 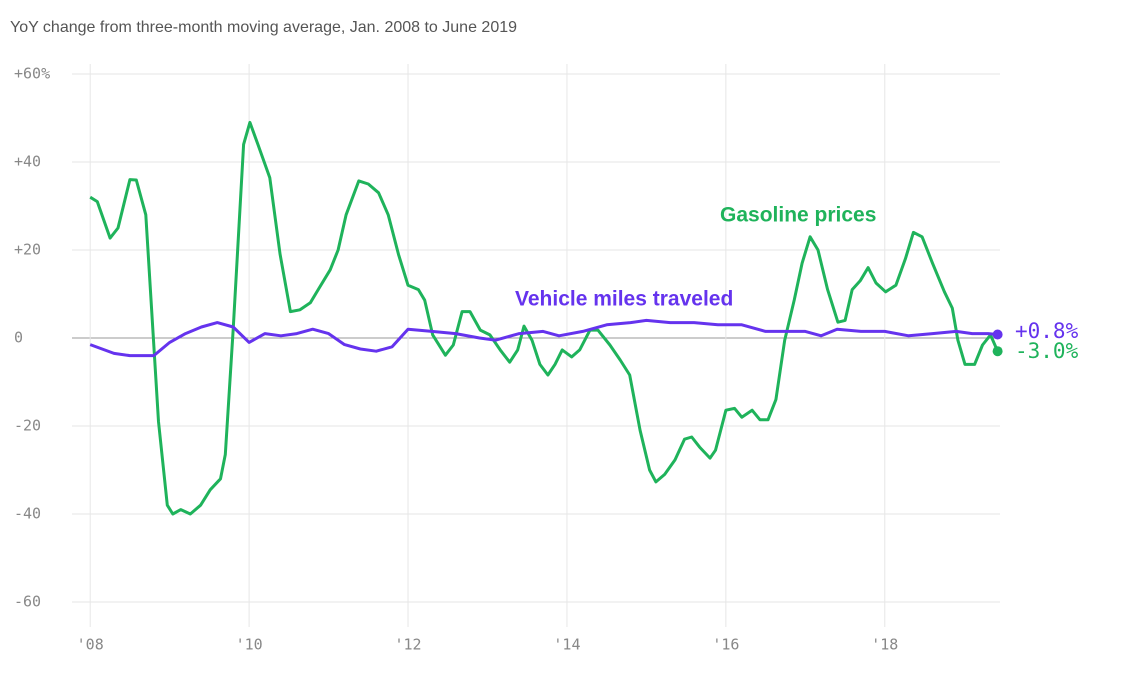 What do you see at coordinates (27, 162) in the screenshot?
I see `y-tick-label: +40` at bounding box center [27, 162].